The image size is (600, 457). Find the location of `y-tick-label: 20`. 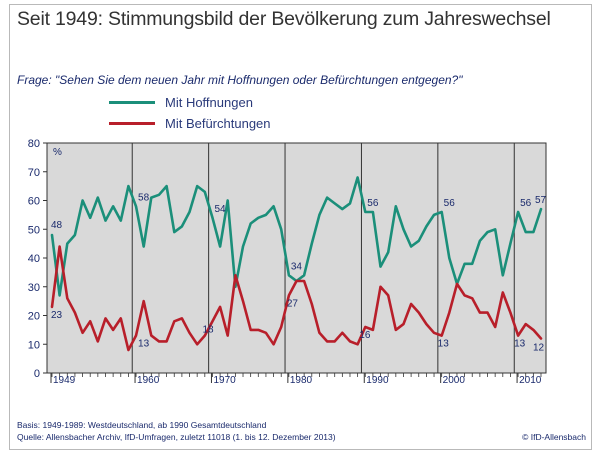

y-tick-label: 20 is located at coordinates (34, 317).